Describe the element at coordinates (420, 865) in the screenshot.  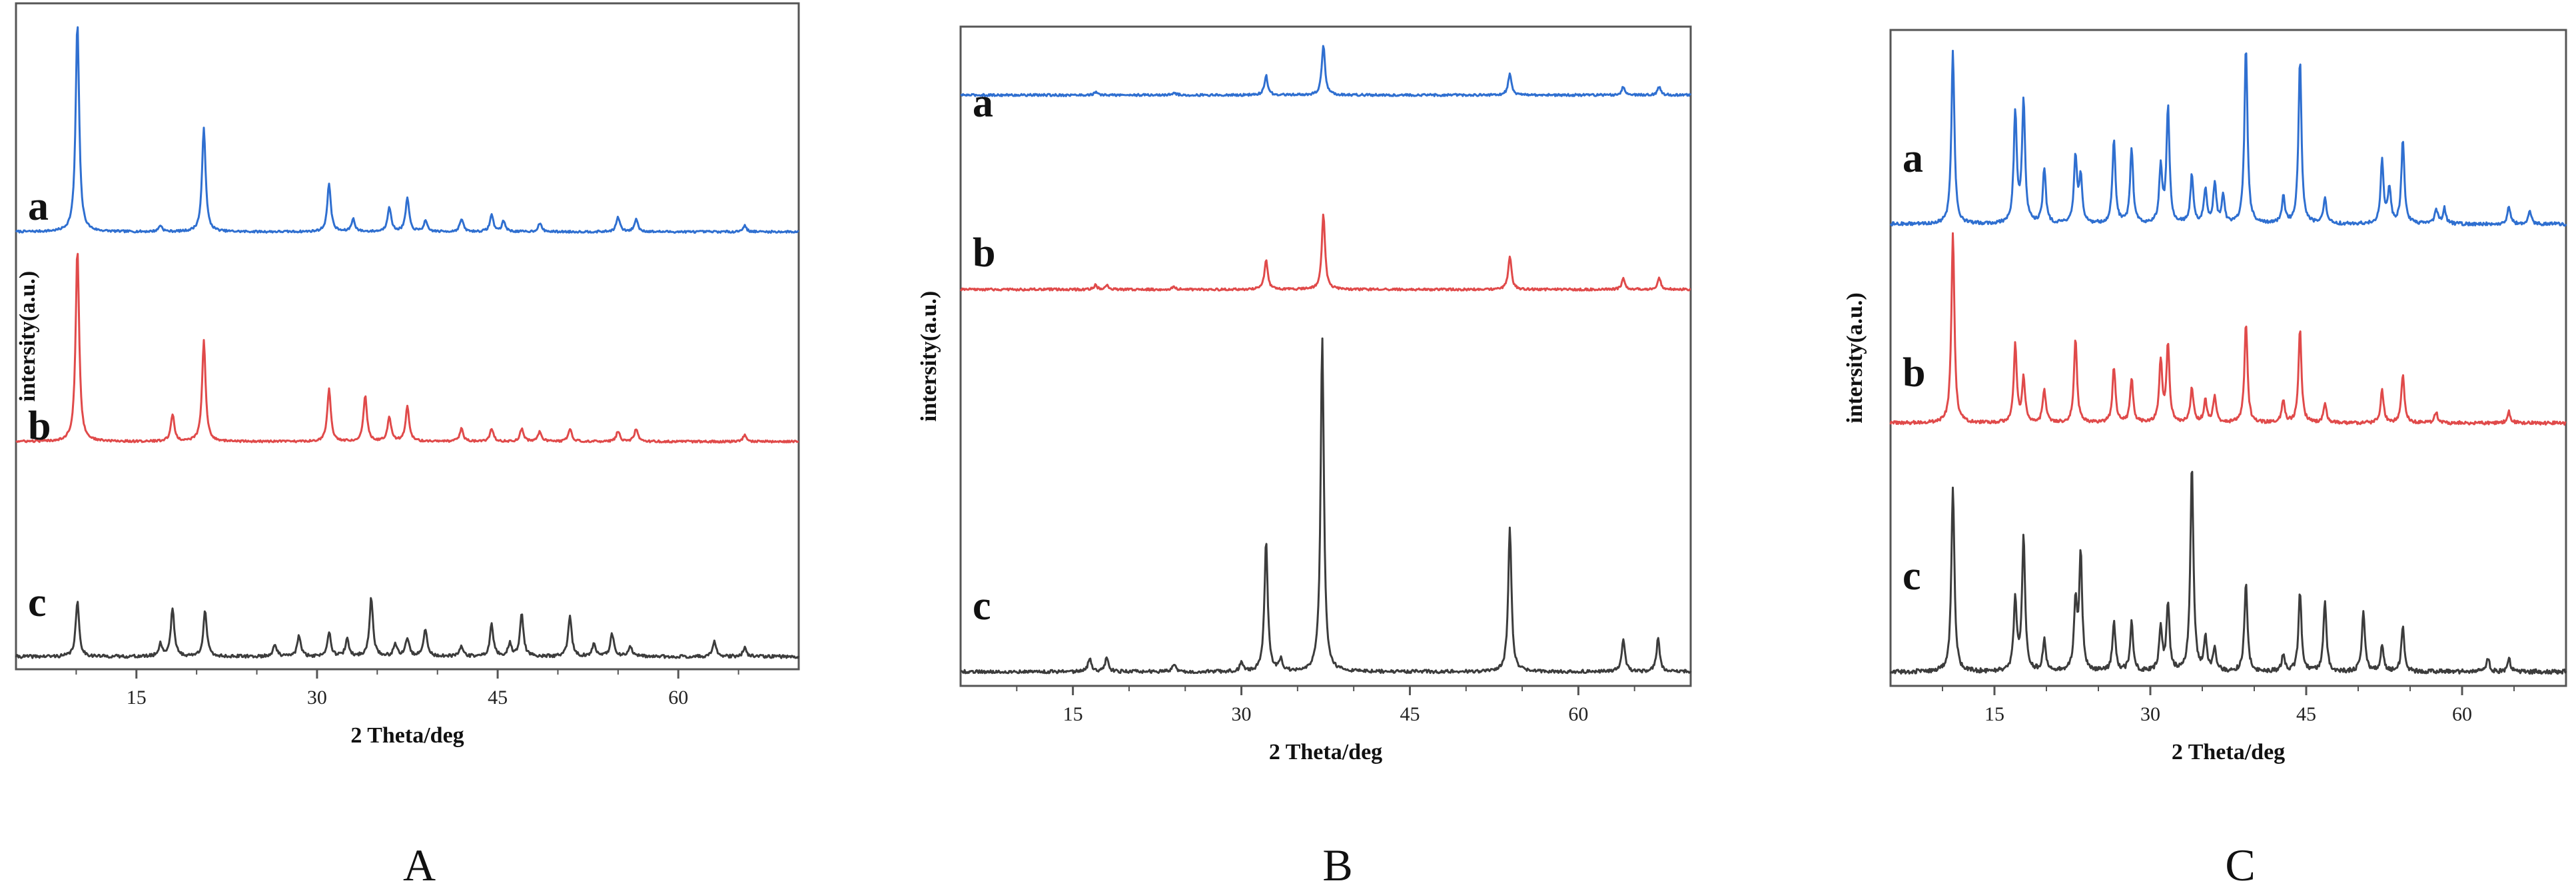
I see `panel-caption: A` at that location.